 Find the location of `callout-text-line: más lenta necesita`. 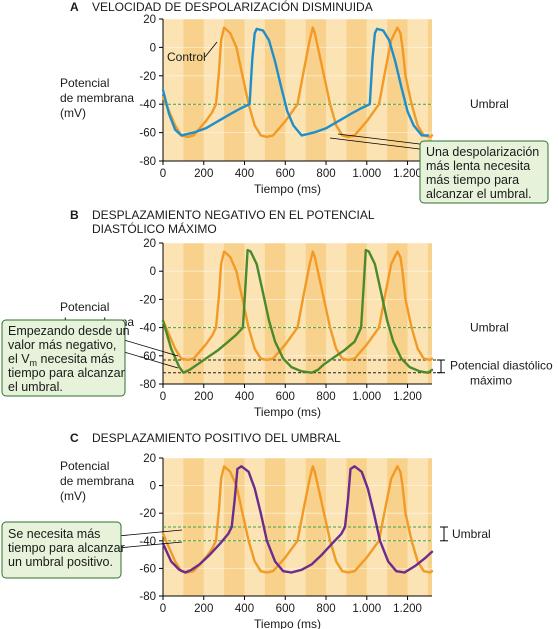

callout-text-line: más lenta necesita is located at coordinates (478, 166).